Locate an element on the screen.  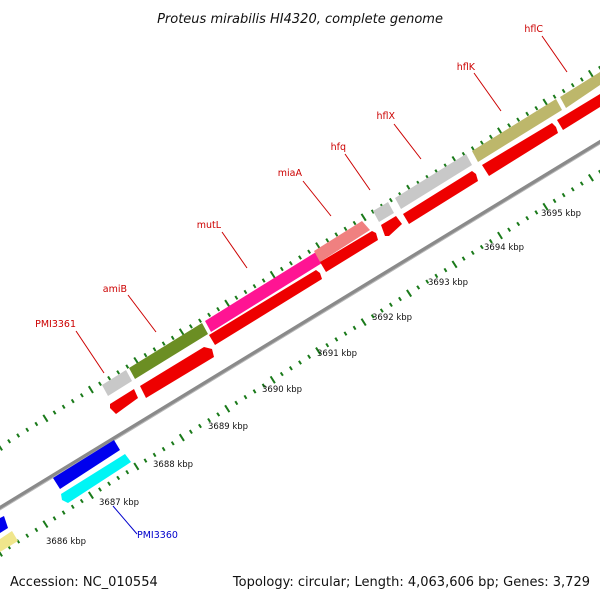
gene-pmi3360 is located at coordinates (86, 464).